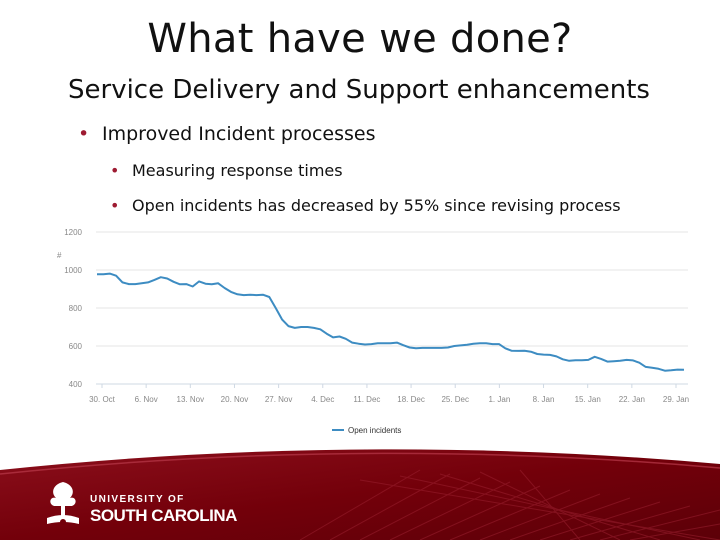  I want to click on y-axis-label: #, so click(59, 255).